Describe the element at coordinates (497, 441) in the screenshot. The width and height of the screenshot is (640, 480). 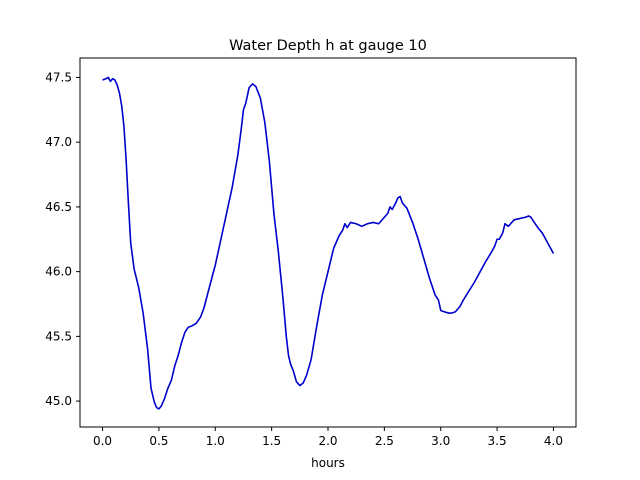
I see `x-tick-label: 3.5` at that location.